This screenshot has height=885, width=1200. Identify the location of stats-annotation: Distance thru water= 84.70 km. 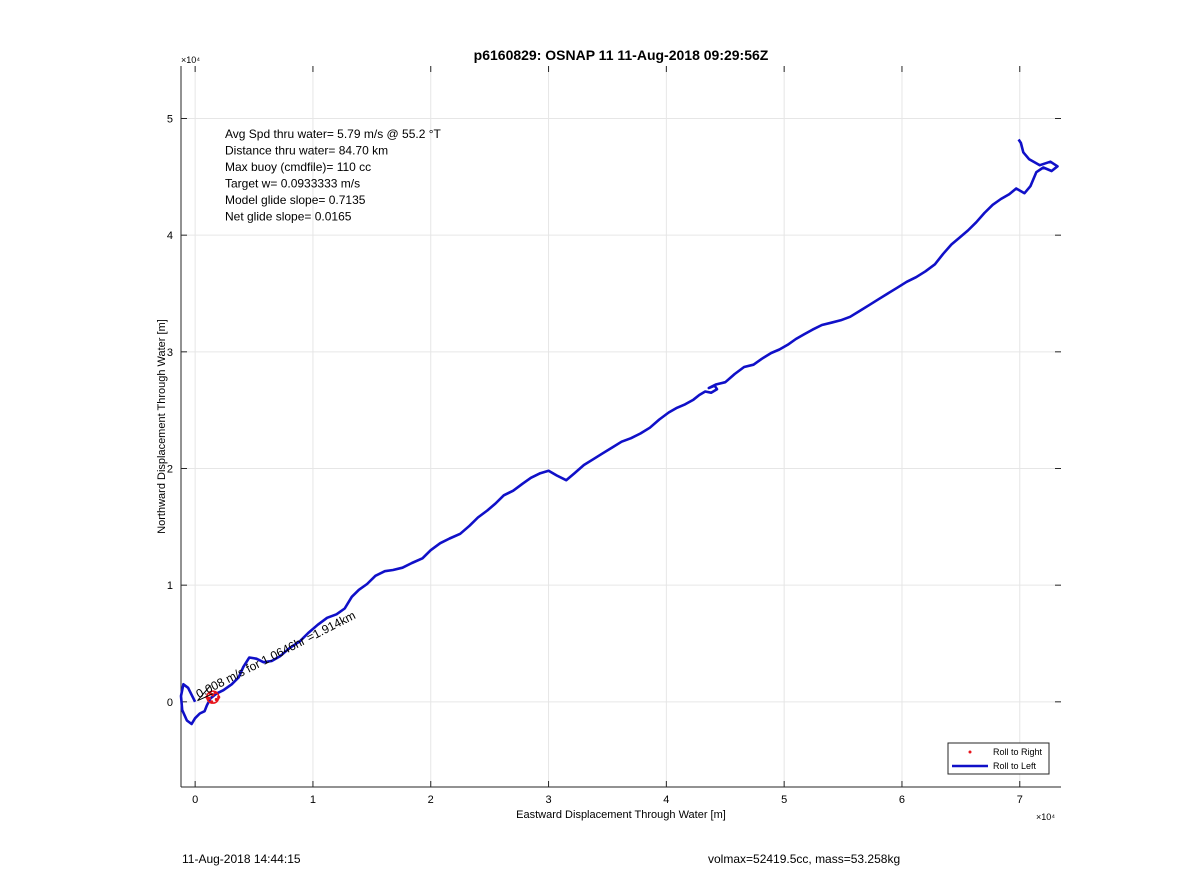
(306, 151).